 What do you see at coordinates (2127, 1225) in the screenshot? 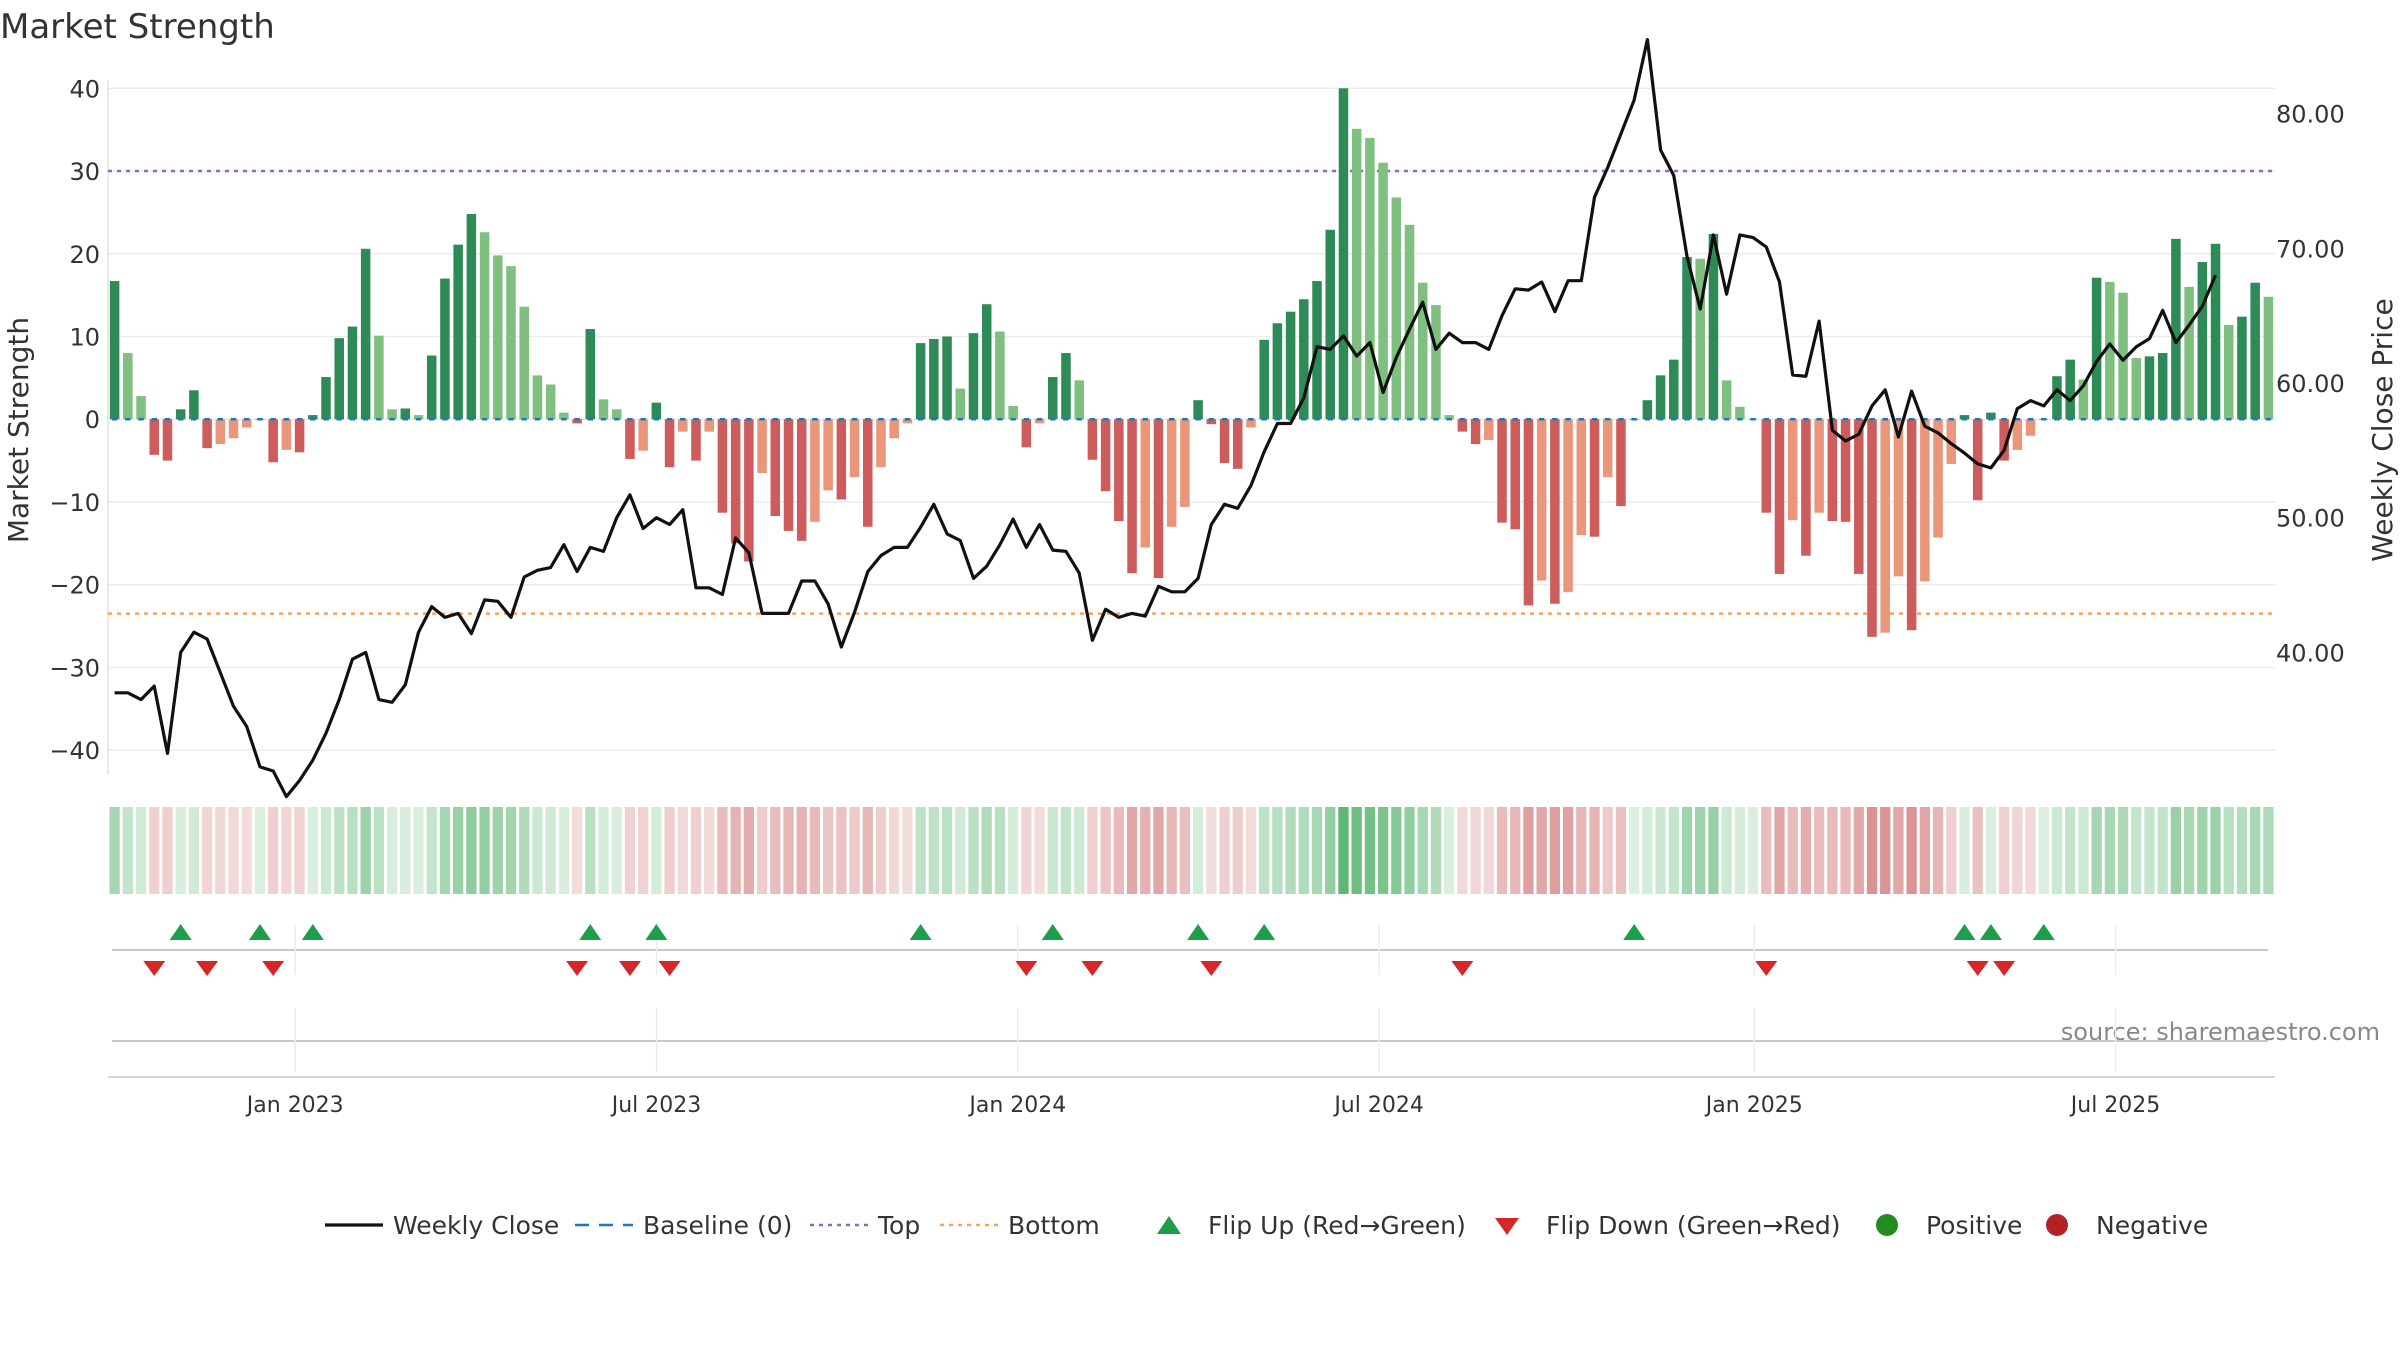
I see `legend-item-negative: Negative` at bounding box center [2127, 1225].